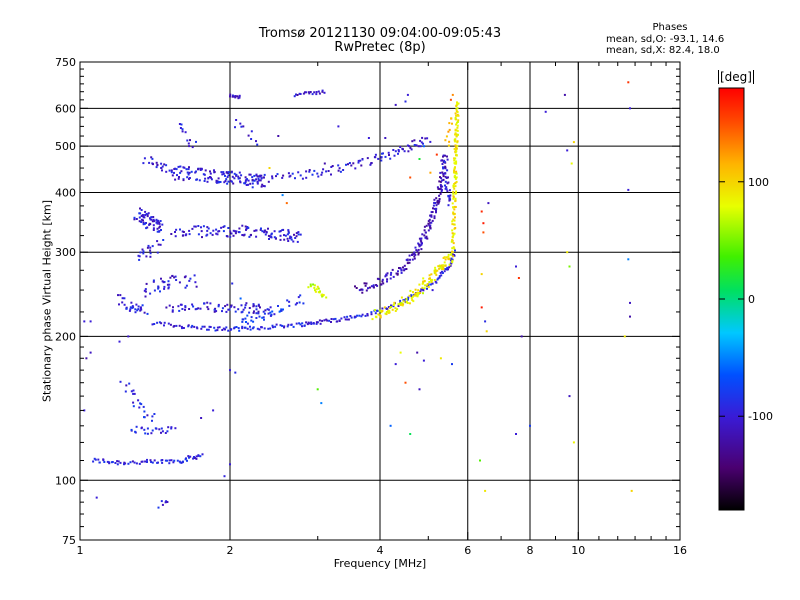 This screenshot has width=800, height=600. I want to click on colorbar-tick-label: 0, so click(751, 299).